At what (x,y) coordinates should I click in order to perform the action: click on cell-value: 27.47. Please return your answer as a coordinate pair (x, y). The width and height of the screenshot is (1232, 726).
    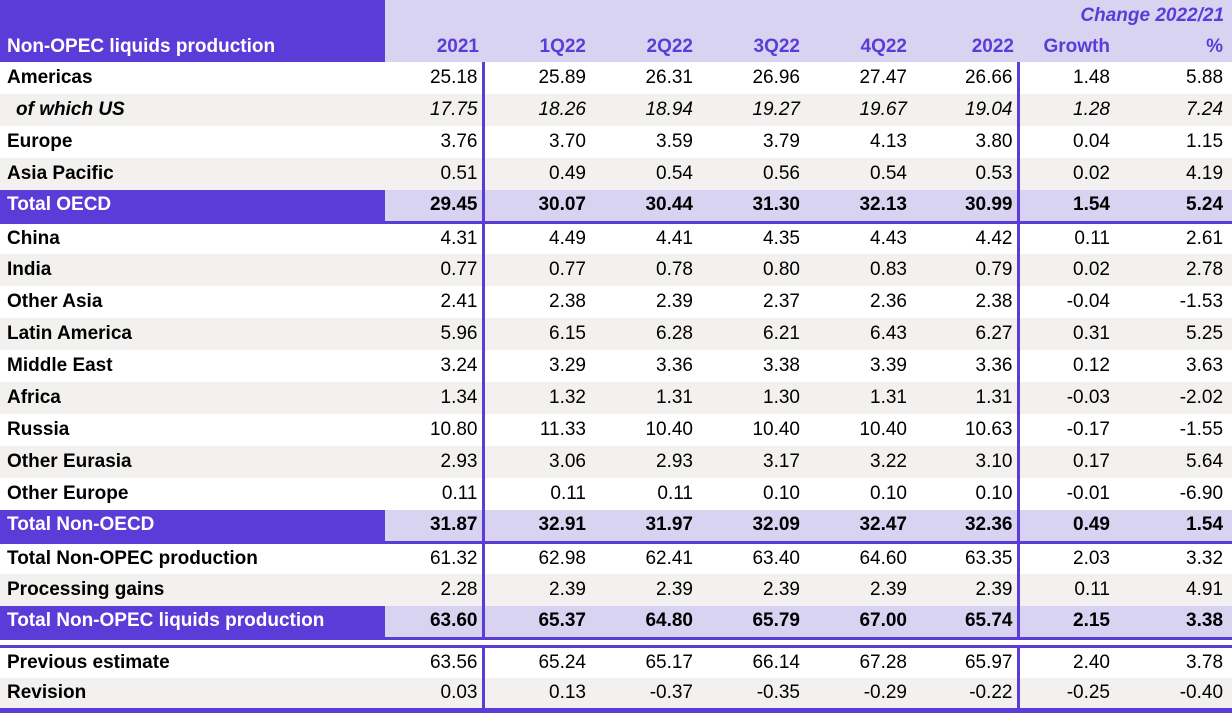
    Looking at the image, I should click on (883, 77).